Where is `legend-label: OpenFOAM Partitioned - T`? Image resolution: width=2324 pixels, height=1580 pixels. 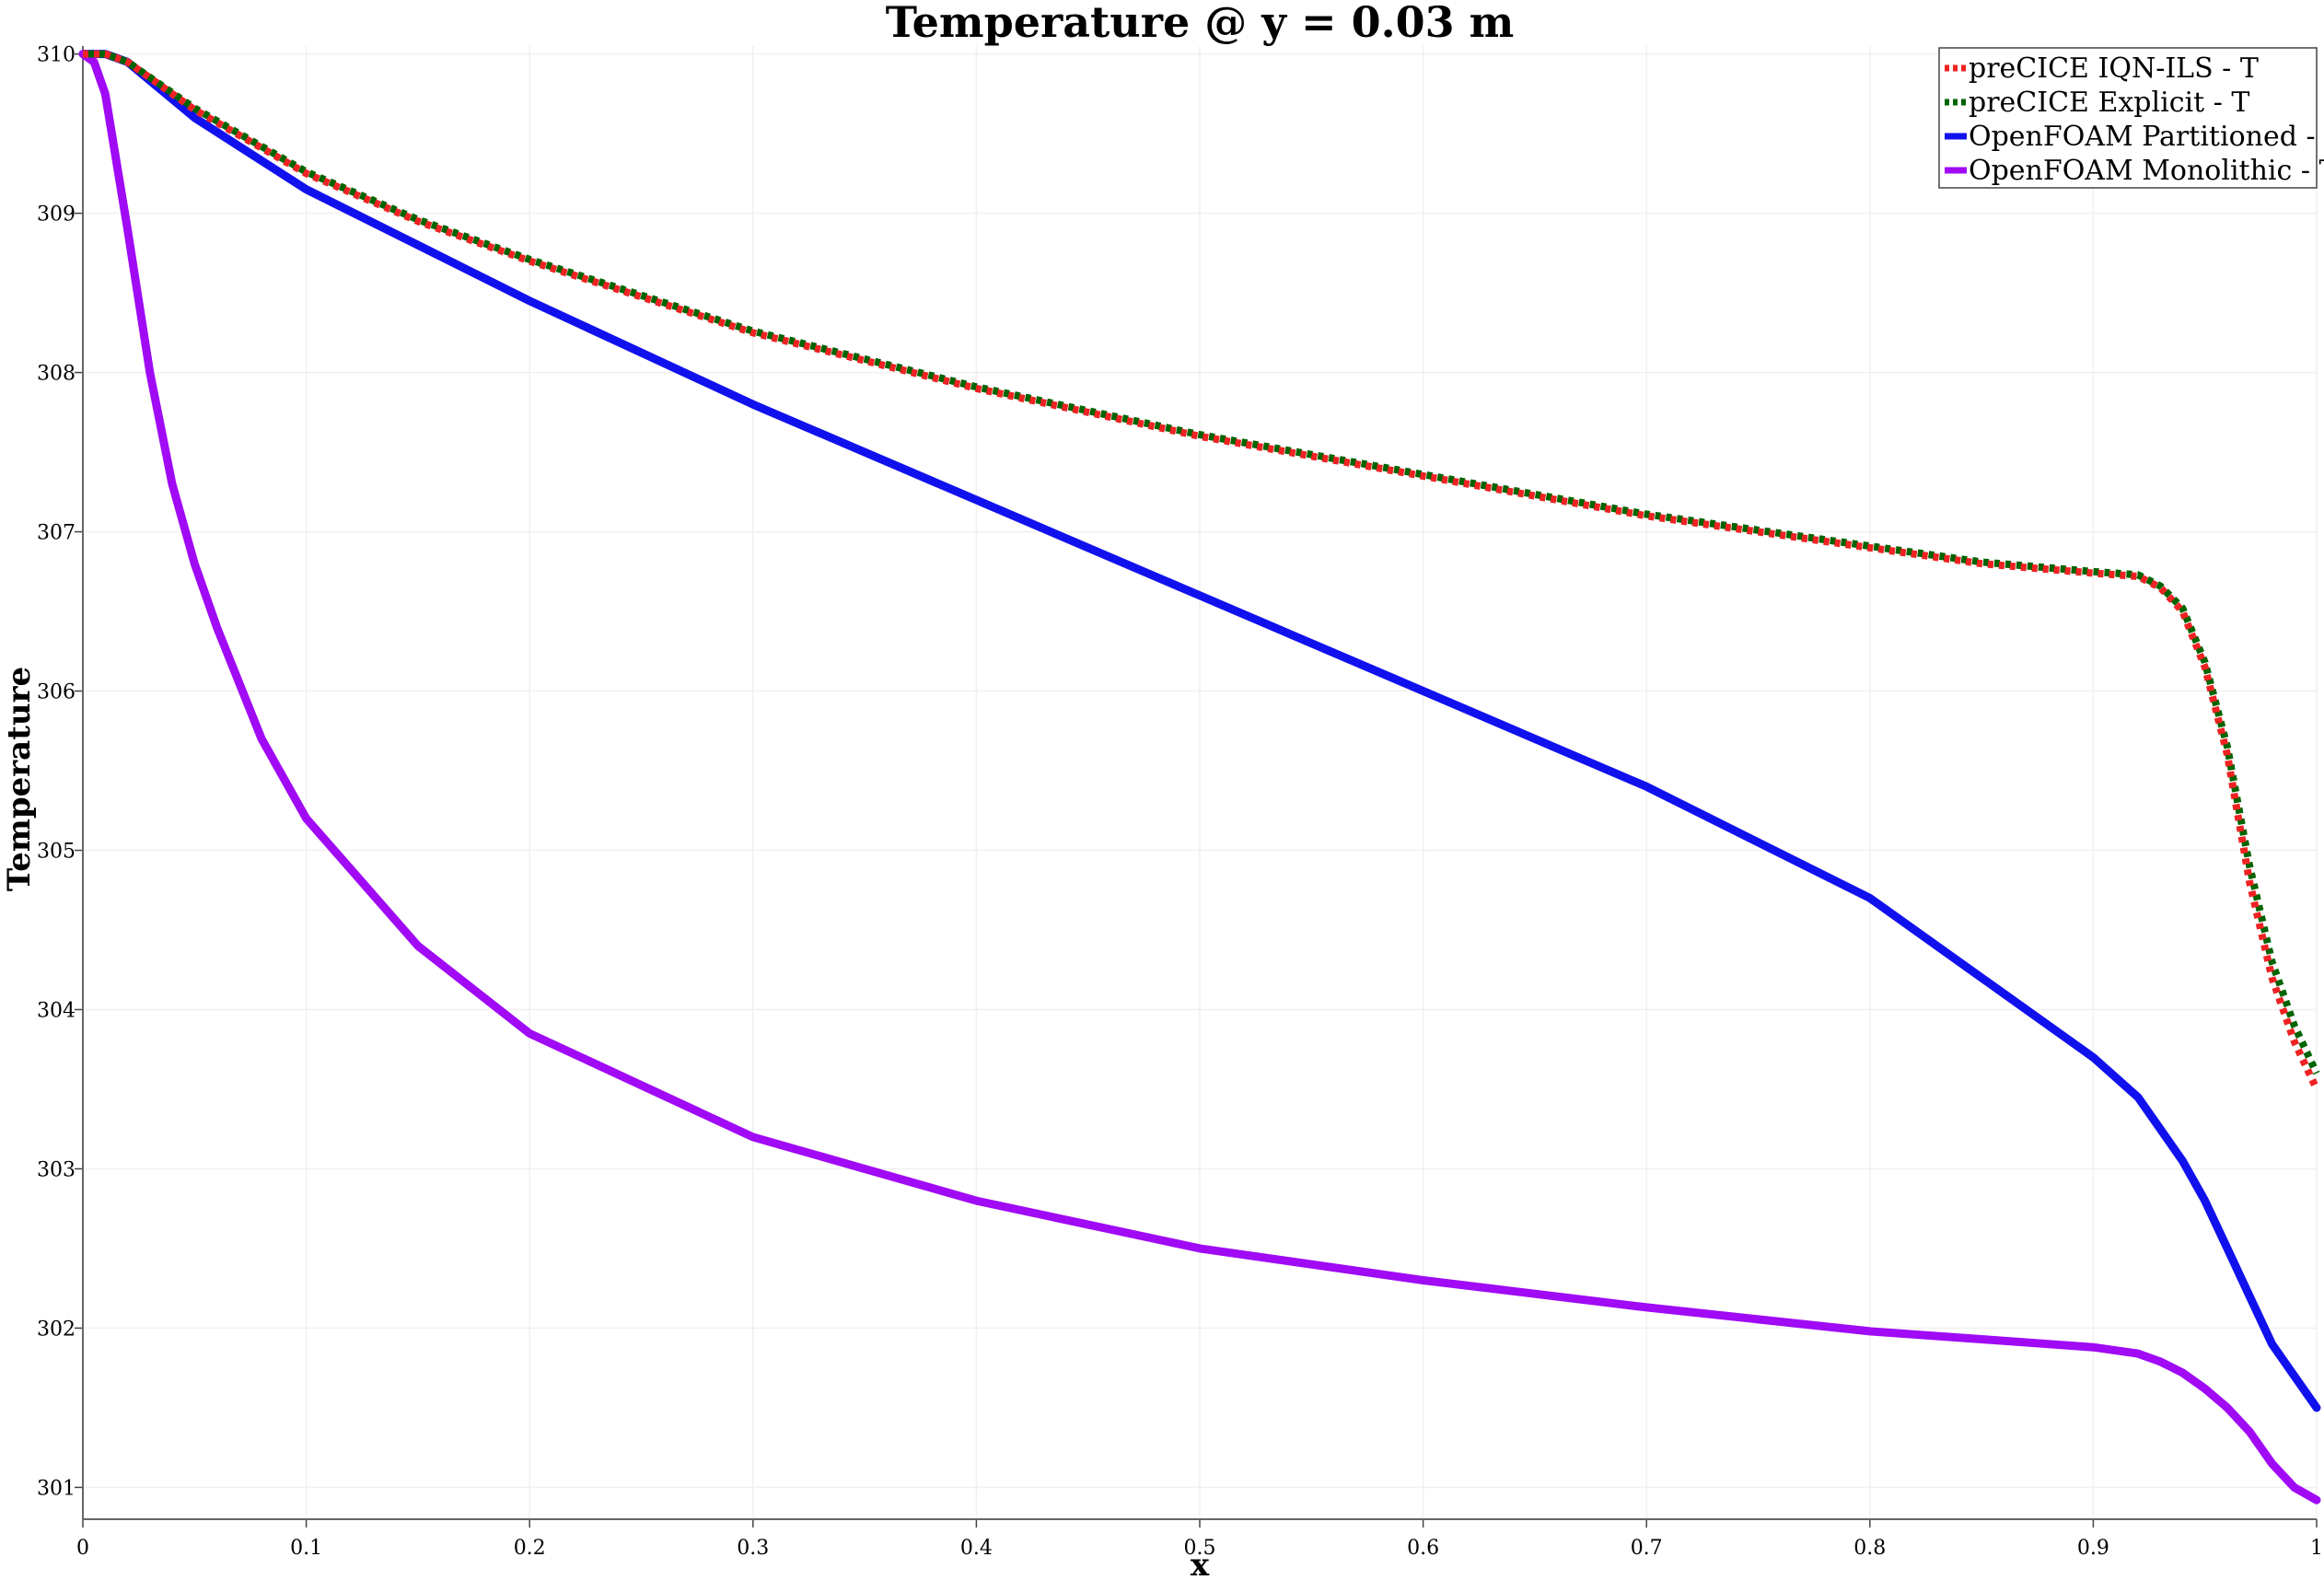
legend-label: OpenFOAM Partitioned - T is located at coordinates (2147, 137).